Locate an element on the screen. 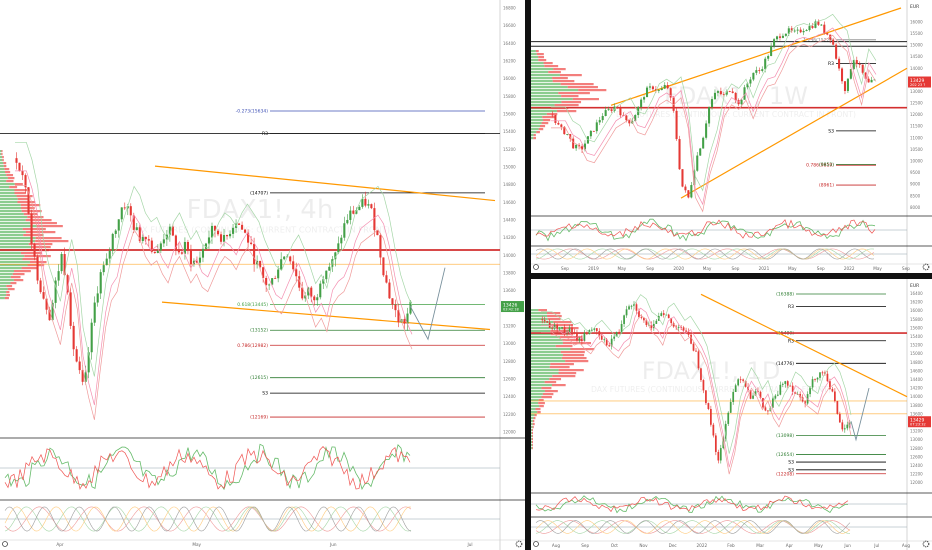 This screenshot has height=550, width=932. projection-path is located at coordinates (427, 304).